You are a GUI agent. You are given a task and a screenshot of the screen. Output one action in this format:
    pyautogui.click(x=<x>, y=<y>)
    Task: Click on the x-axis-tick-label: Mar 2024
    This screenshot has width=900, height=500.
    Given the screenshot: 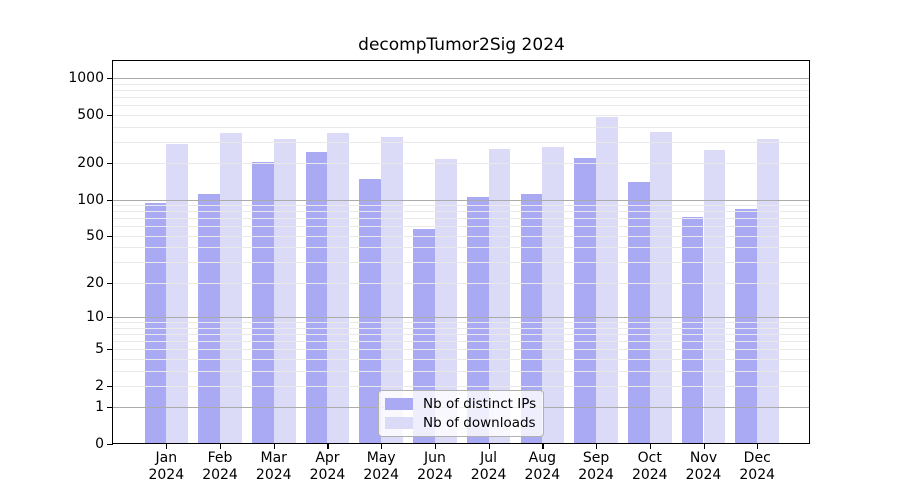 What is the action you would take?
    pyautogui.click(x=273, y=466)
    